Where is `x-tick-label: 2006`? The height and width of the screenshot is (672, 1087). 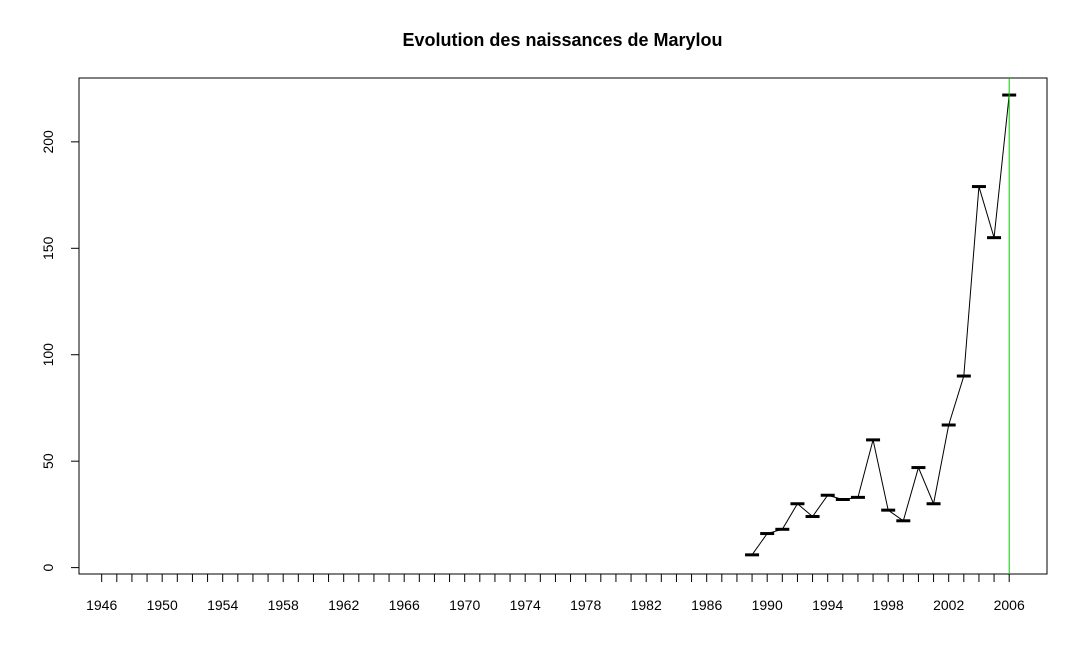 x-tick-label: 2006 is located at coordinates (1009, 605).